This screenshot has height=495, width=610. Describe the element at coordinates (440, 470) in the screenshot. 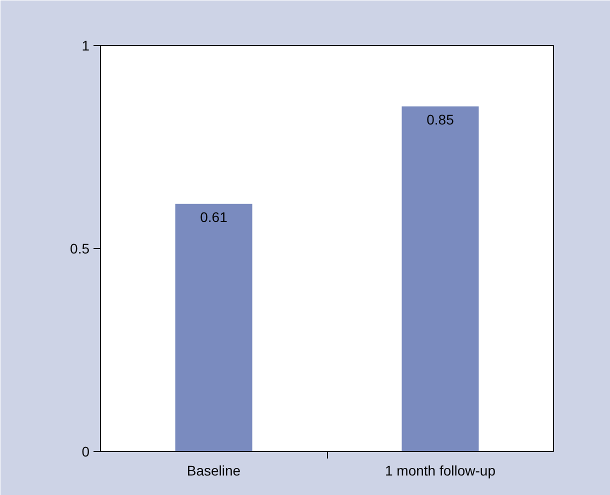

I see `x-tick-label: 1 month follow-up` at that location.